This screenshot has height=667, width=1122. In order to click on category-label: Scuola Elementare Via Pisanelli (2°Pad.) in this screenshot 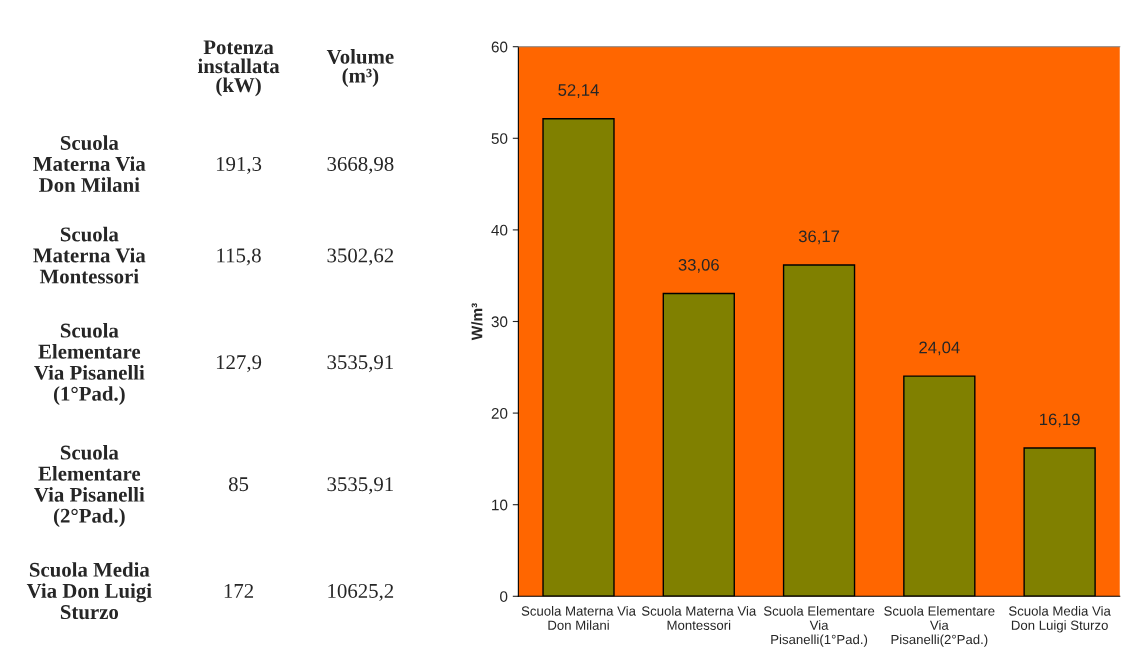, I will do `click(89, 486)`.